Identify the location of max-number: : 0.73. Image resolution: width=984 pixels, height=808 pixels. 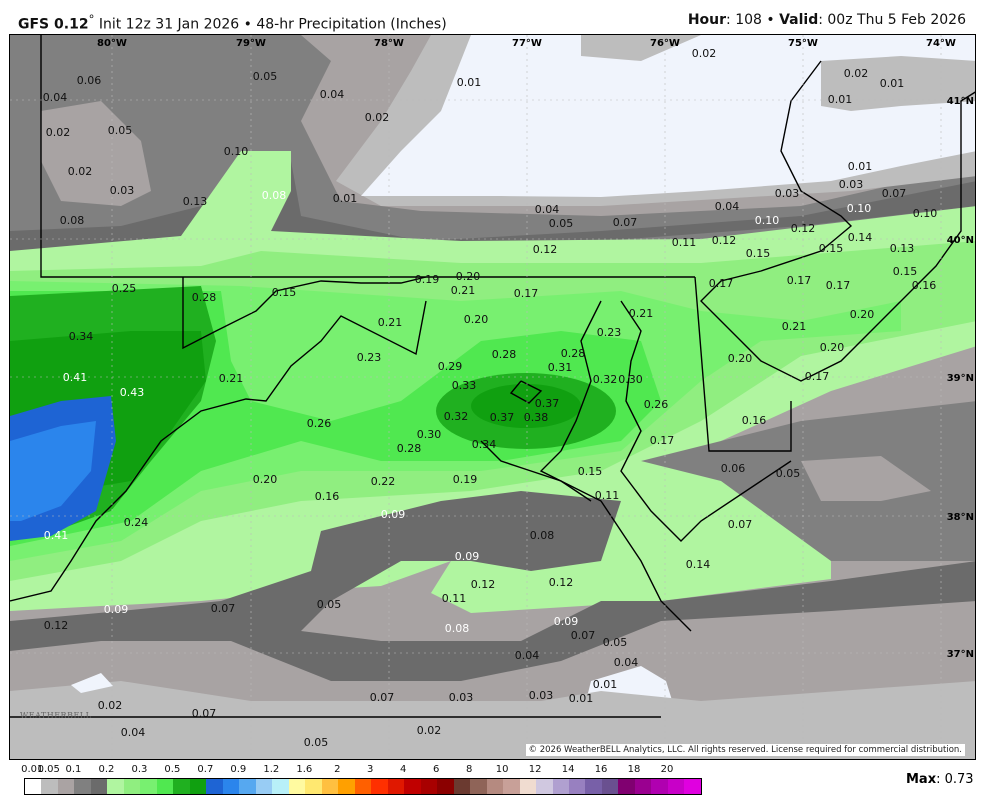
(955, 779).